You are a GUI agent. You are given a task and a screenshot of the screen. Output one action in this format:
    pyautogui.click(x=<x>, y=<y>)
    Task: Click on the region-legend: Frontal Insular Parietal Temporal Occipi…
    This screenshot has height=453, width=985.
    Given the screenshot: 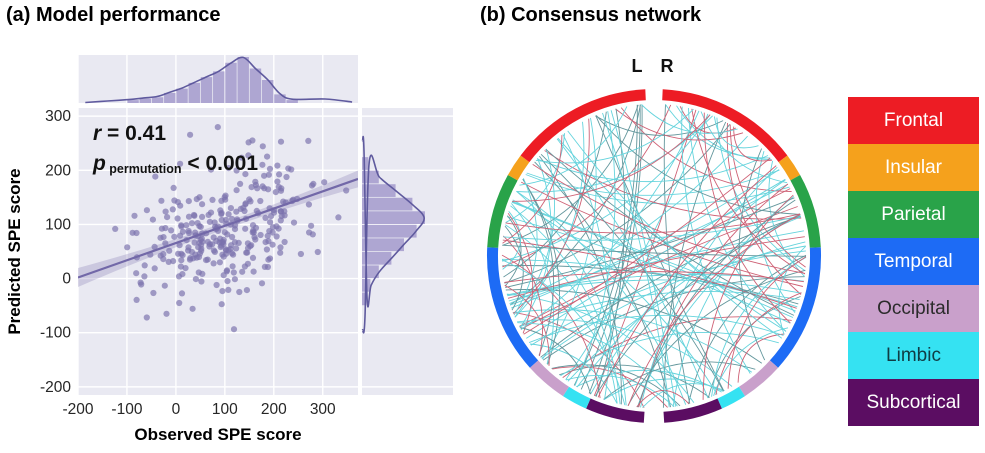 What is the action you would take?
    pyautogui.click(x=913, y=261)
    